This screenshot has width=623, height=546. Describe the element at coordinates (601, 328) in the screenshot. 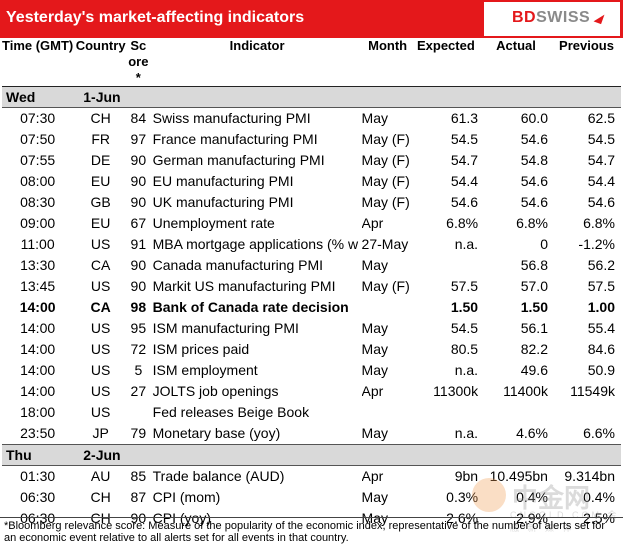

I see `cell-previous: 55.4` at that location.